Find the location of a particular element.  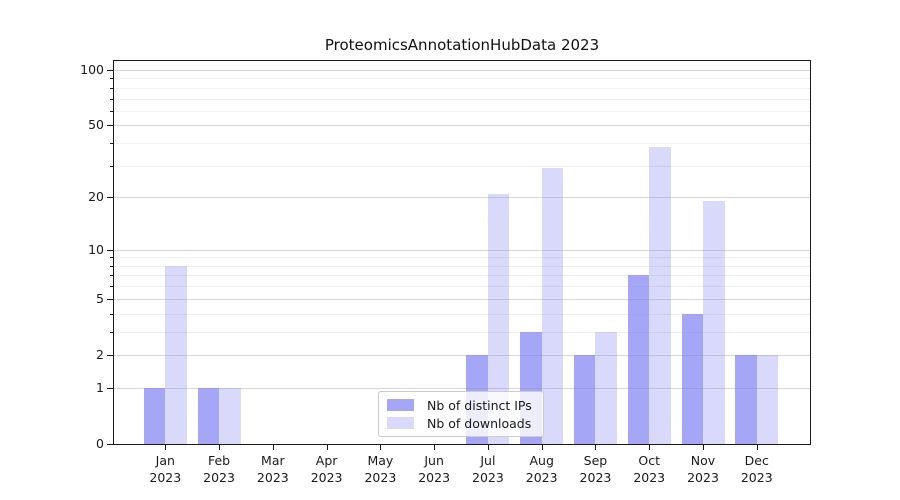

y-tick-label: 1 is located at coordinates (100, 387).